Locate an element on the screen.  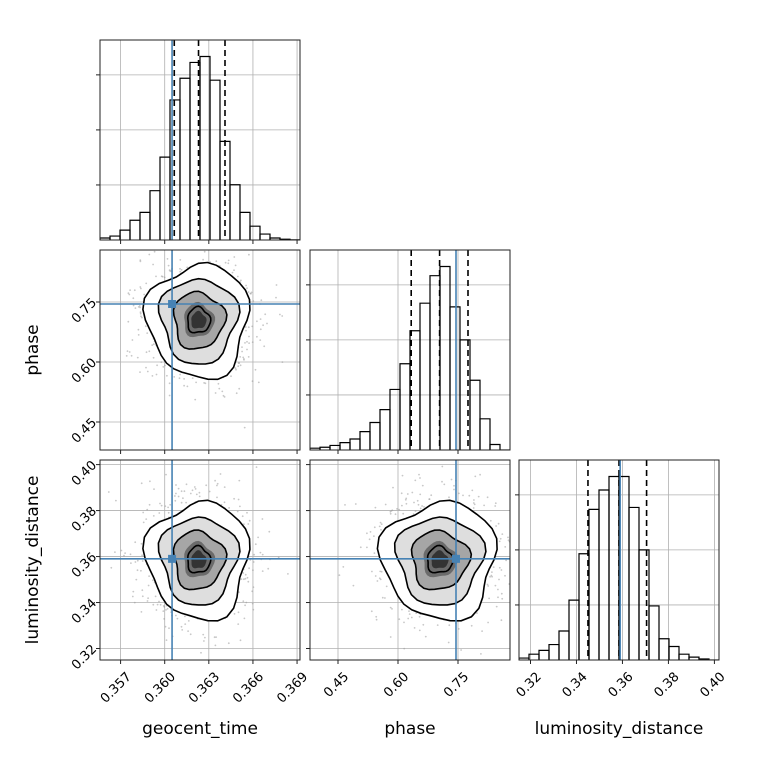
x-tick-label: 0.366 is located at coordinates (248, 688).